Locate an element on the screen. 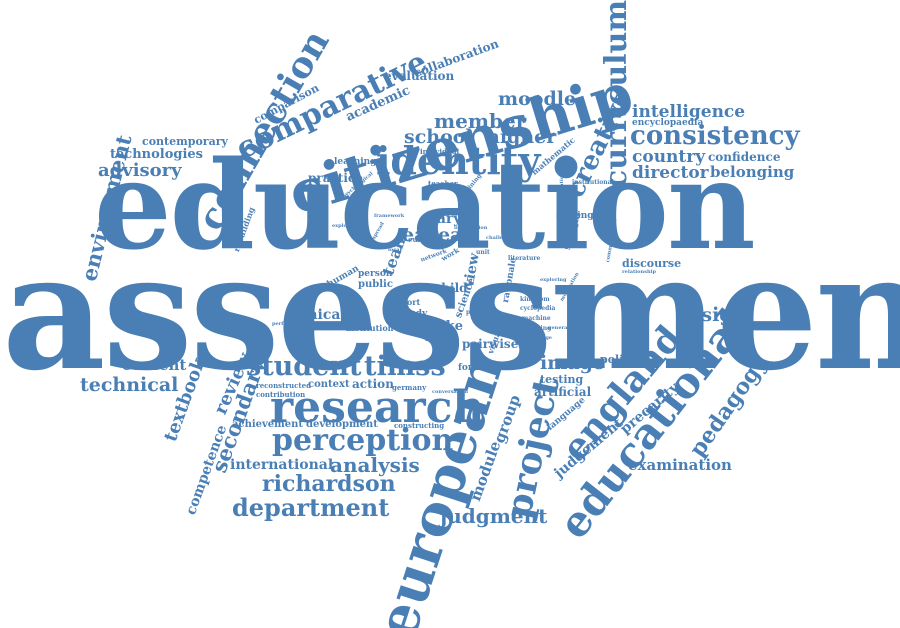 Image resolution: width=900 pixels, height=628 pixels. word-judgment: judgment is located at coordinates (494, 516).